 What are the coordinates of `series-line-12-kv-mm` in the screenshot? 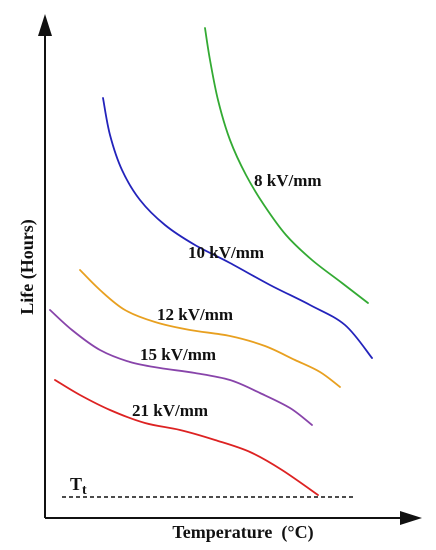 It's located at (210, 328).